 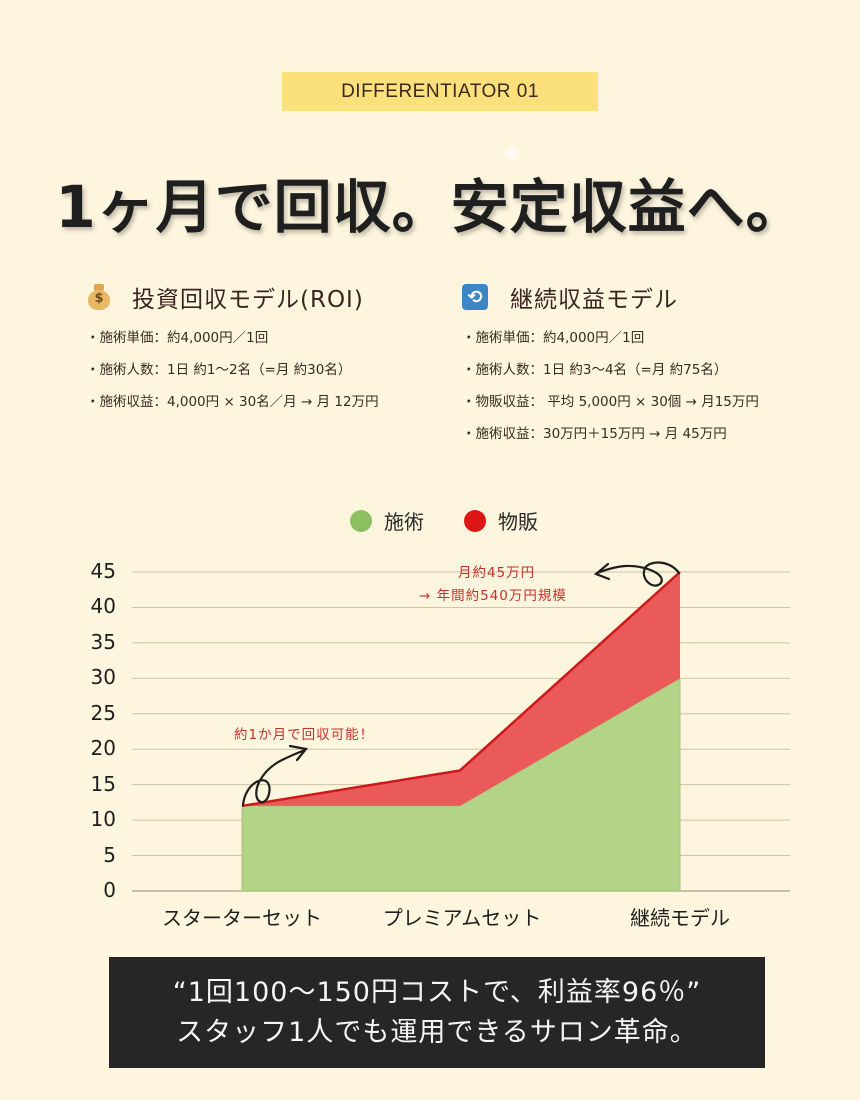 What do you see at coordinates (430, 207) in the screenshot?
I see `page-headline: 1ヶ月で回収。安定収益へ。` at bounding box center [430, 207].